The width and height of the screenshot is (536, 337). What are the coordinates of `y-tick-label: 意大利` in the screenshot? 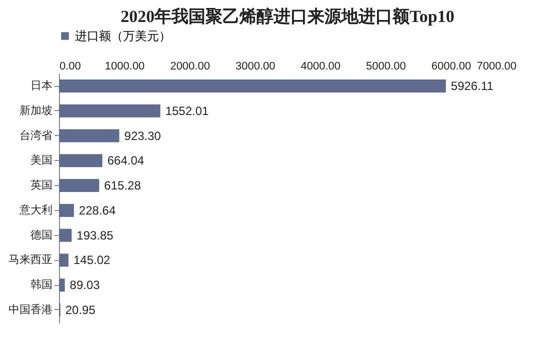 It's located at (35, 209).